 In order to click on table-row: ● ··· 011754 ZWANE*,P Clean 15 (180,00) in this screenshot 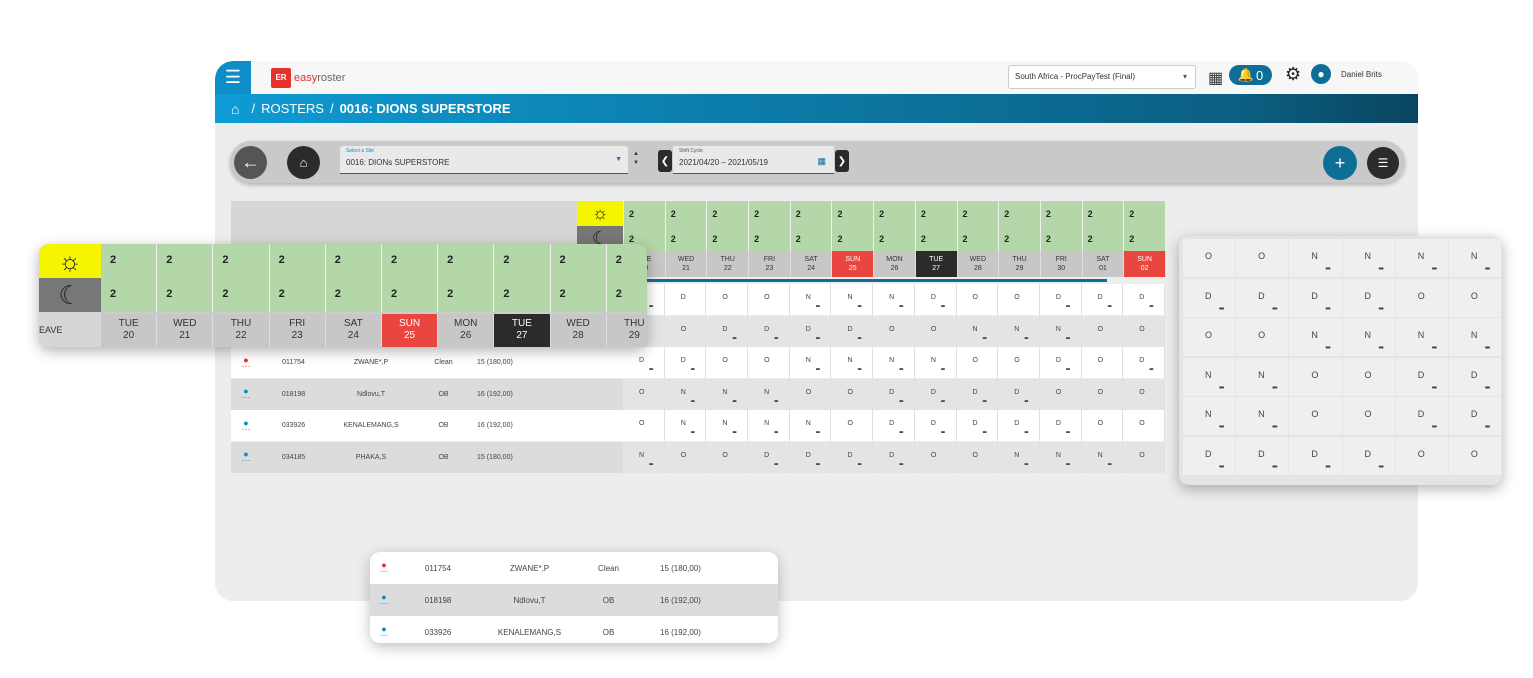, I will do `click(574, 568)`.